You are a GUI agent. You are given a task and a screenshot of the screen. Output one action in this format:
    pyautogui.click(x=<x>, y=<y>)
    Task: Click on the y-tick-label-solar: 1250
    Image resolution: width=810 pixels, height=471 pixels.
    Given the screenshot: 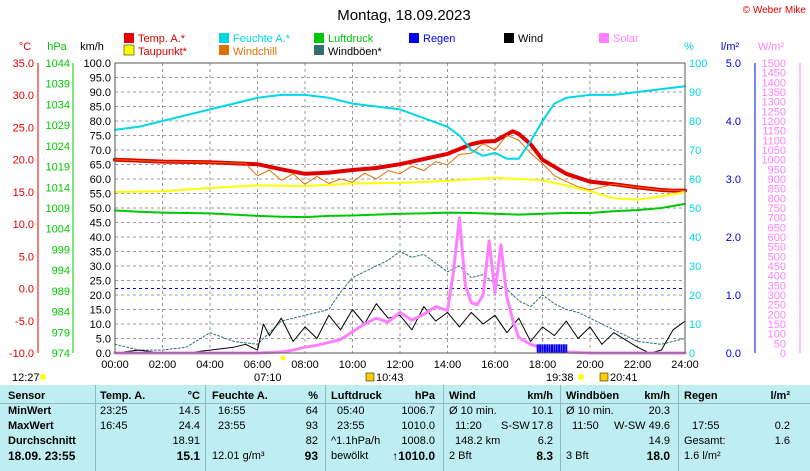 What is the action you would take?
    pyautogui.click(x=774, y=112)
    